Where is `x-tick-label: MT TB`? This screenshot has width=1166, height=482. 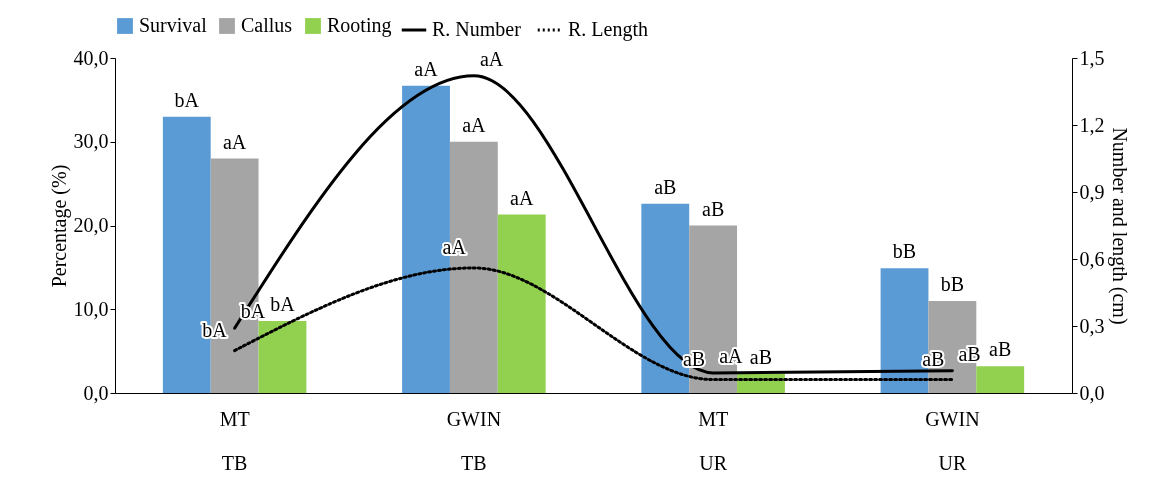
x-tick-label: MT TB is located at coordinates (234, 440).